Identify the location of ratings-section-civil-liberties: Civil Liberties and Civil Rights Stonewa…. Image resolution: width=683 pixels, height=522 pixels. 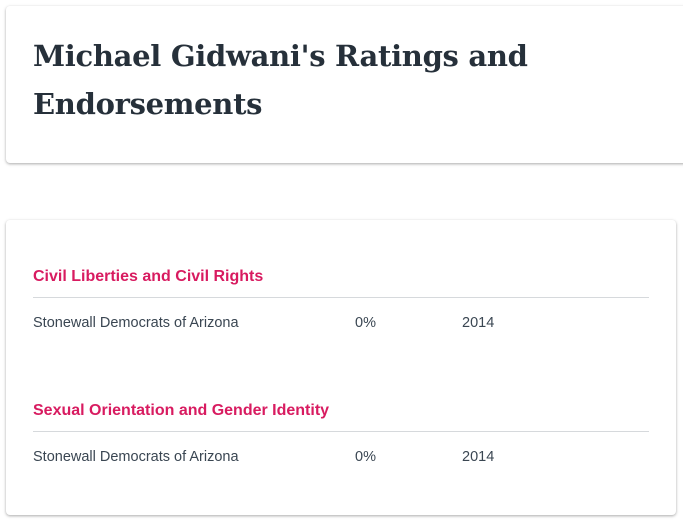
(341, 299).